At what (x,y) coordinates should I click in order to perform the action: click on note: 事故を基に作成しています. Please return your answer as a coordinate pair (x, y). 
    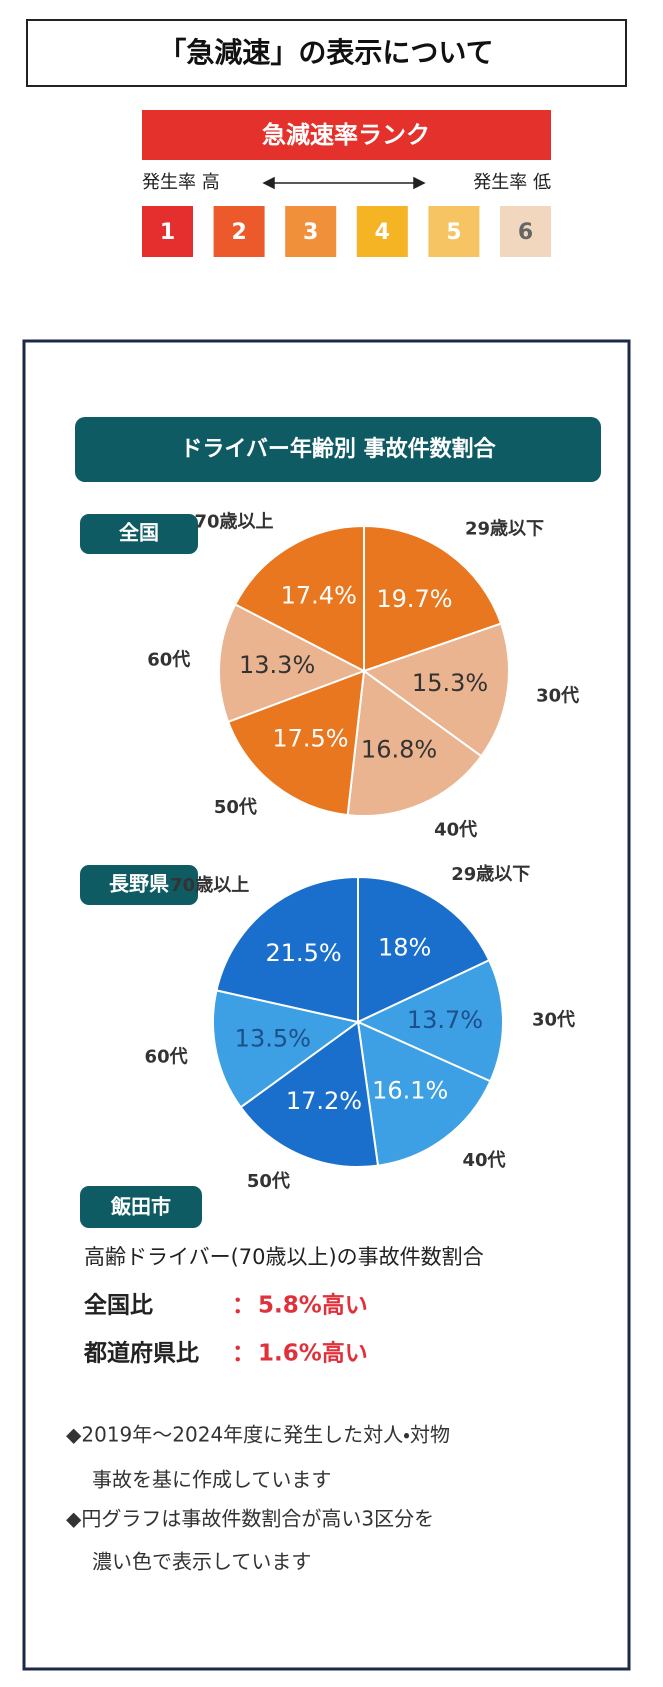
    Looking at the image, I should click on (211, 1480).